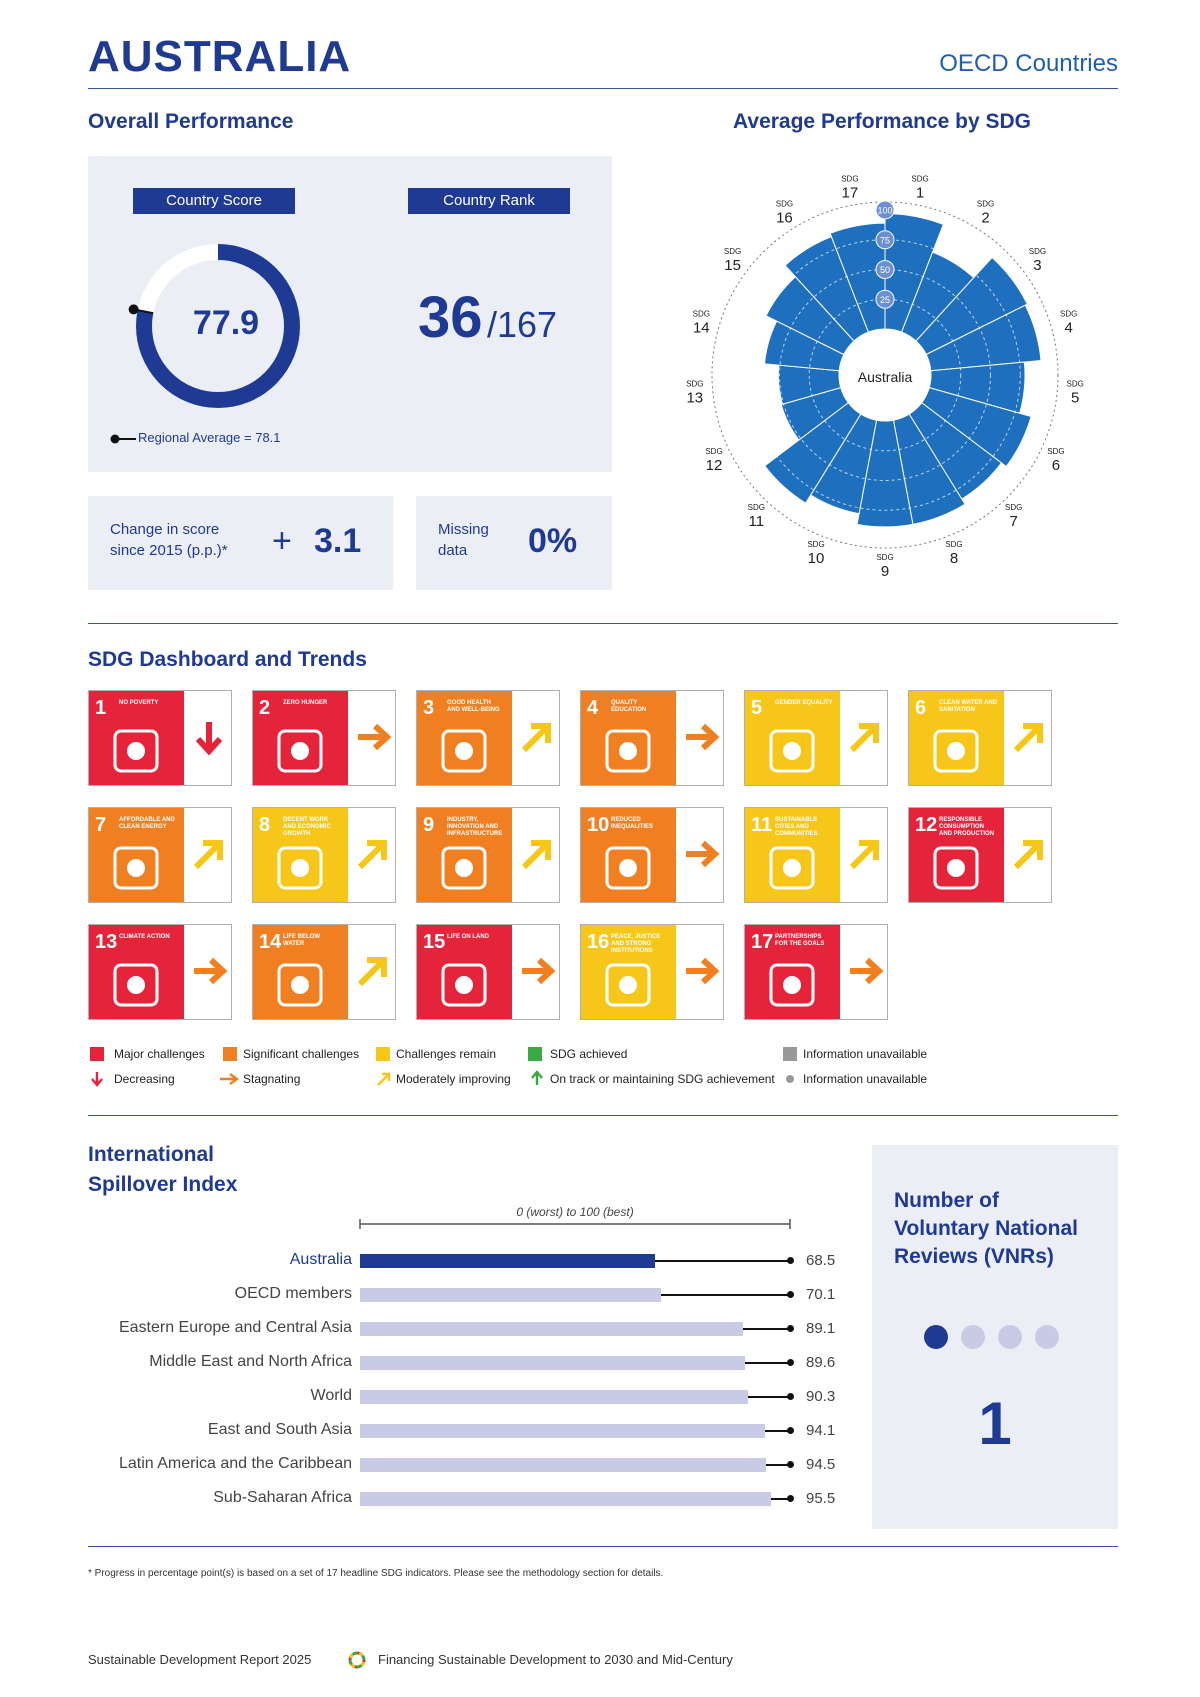 The height and width of the screenshot is (1697, 1200). I want to click on sdg-tile-12: 12 Responsible consumption and production, so click(980, 855).